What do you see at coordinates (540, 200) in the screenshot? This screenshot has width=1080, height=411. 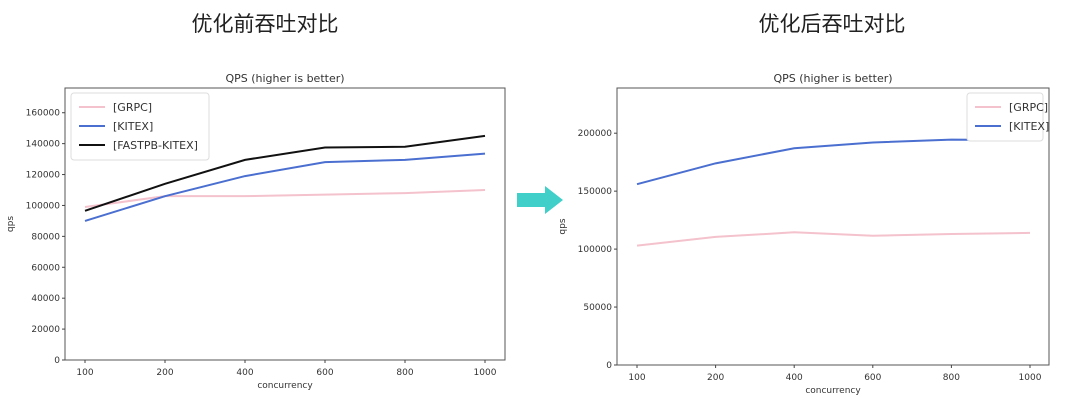 I see `arrow-right-icon` at bounding box center [540, 200].